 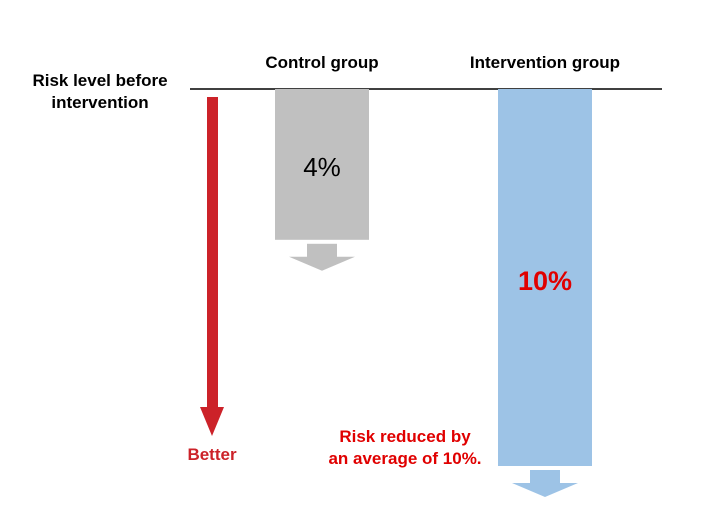 What do you see at coordinates (321, 62) in the screenshot?
I see `category-label-control: Control group` at bounding box center [321, 62].